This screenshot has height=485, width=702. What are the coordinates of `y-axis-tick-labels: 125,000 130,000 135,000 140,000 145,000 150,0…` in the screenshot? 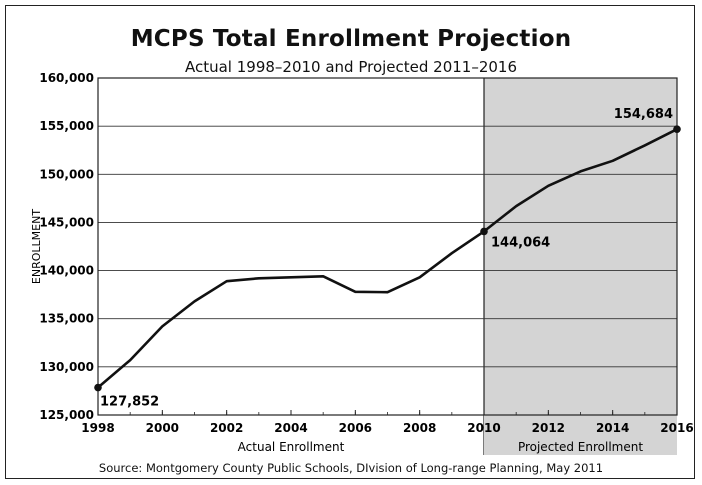 It's located at (66, 246).